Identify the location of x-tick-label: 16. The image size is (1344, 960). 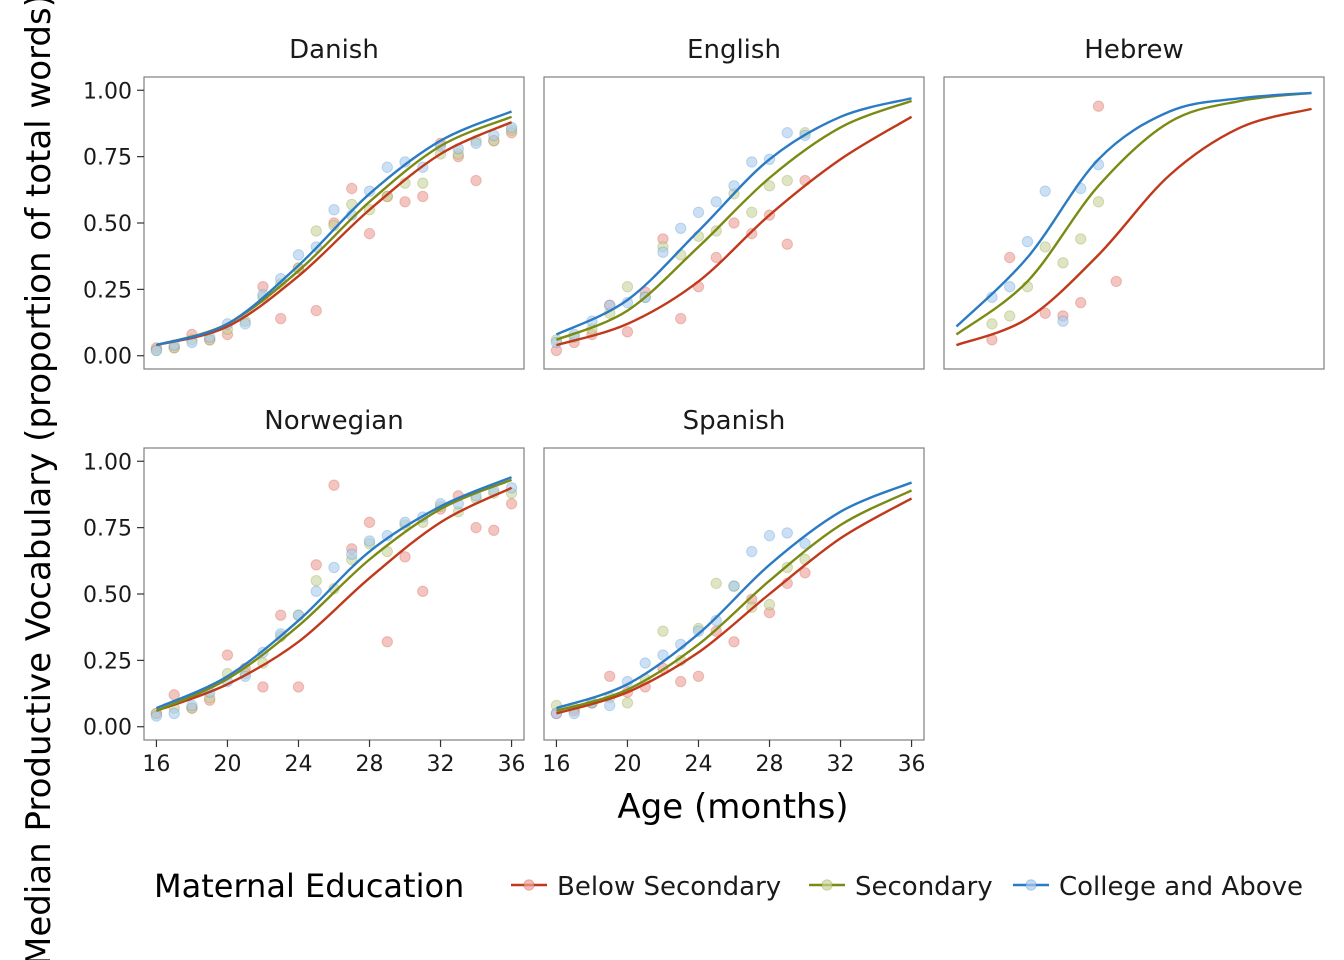
(556, 764).